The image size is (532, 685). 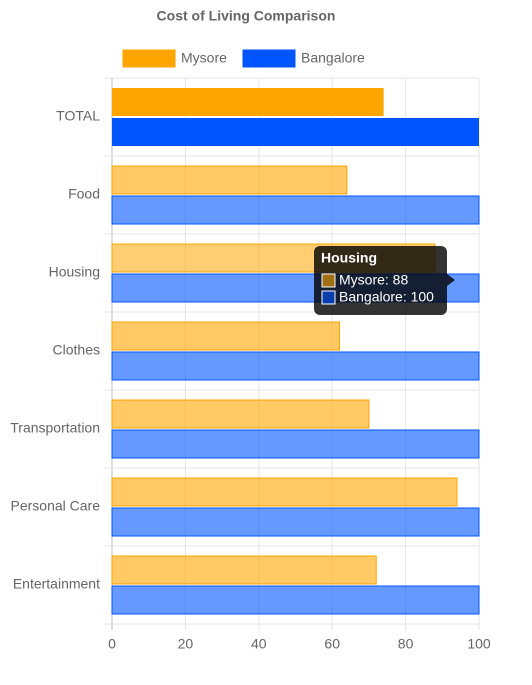 What do you see at coordinates (479, 644) in the screenshot?
I see `x-tick-label: 100` at bounding box center [479, 644].